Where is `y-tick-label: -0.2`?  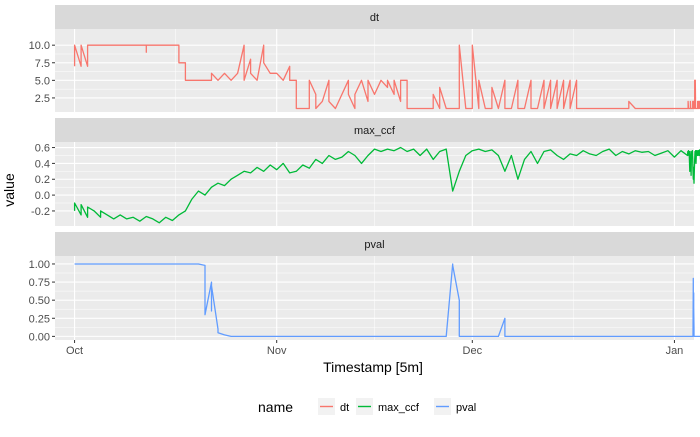
y-tick-label: -0.2 is located at coordinates (40, 212).